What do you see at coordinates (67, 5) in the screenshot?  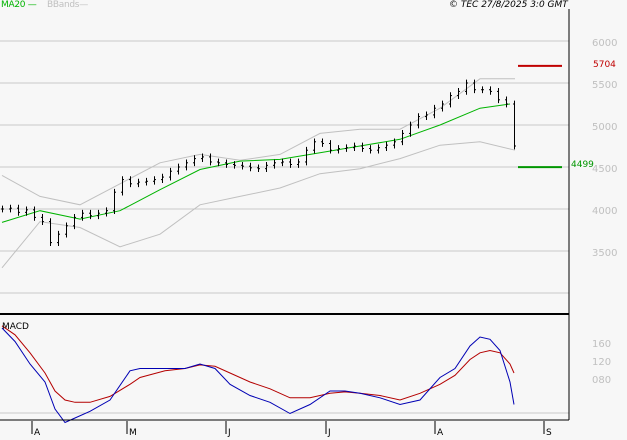 I see `legend-bbands: BBands—` at bounding box center [67, 5].